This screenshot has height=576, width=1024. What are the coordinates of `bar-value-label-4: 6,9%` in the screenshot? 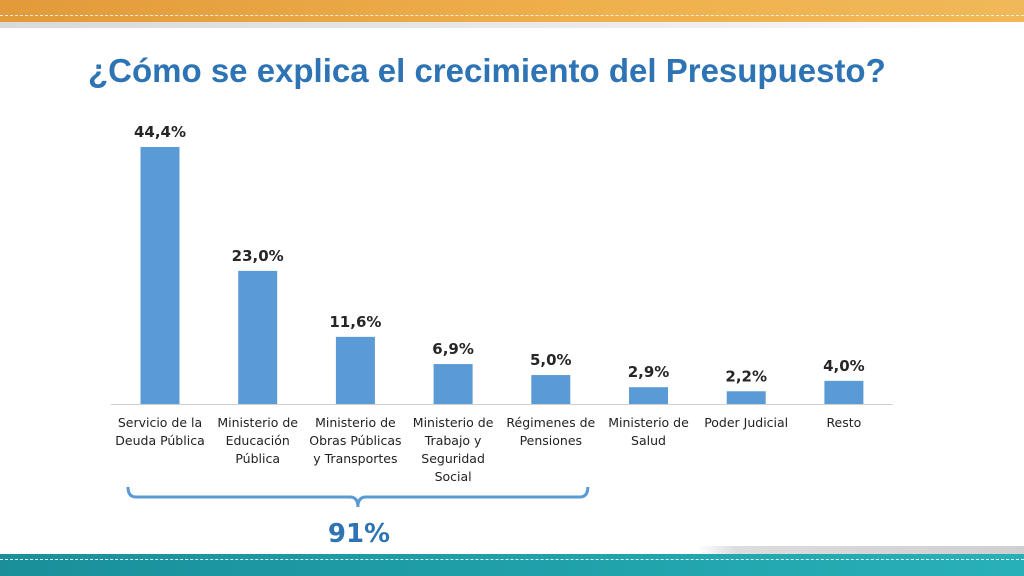 It's located at (453, 349).